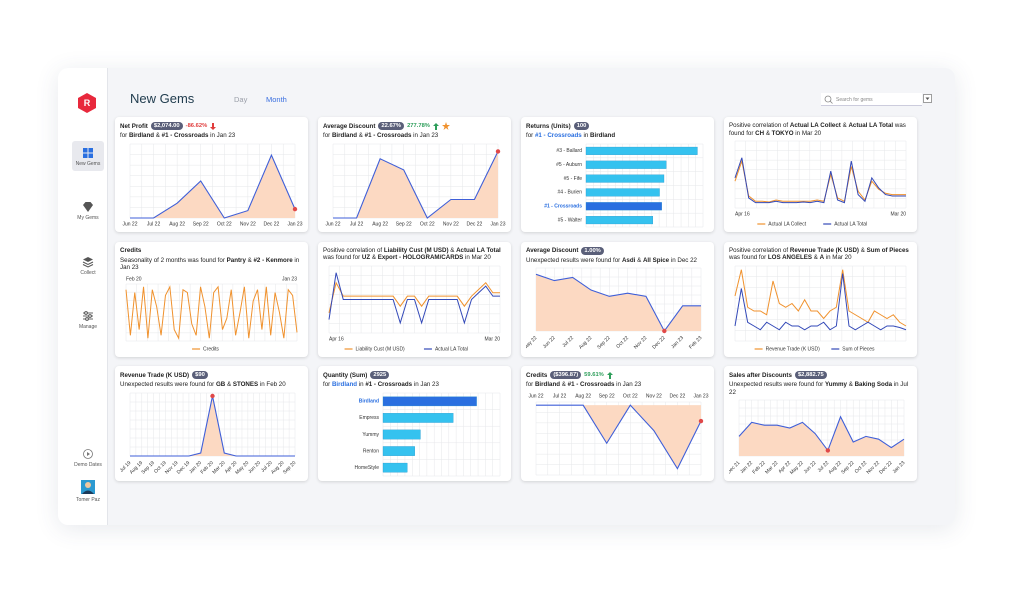 This screenshot has height=594, width=1024. What do you see at coordinates (211, 251) in the screenshot?
I see `card-header: Credits` at bounding box center [211, 251].